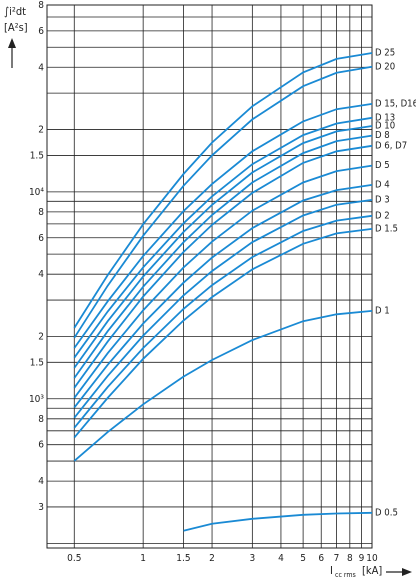 The image size is (416, 580). Describe the element at coordinates (36, 399) in the screenshot. I see `y-tick-label: 10³` at that location.